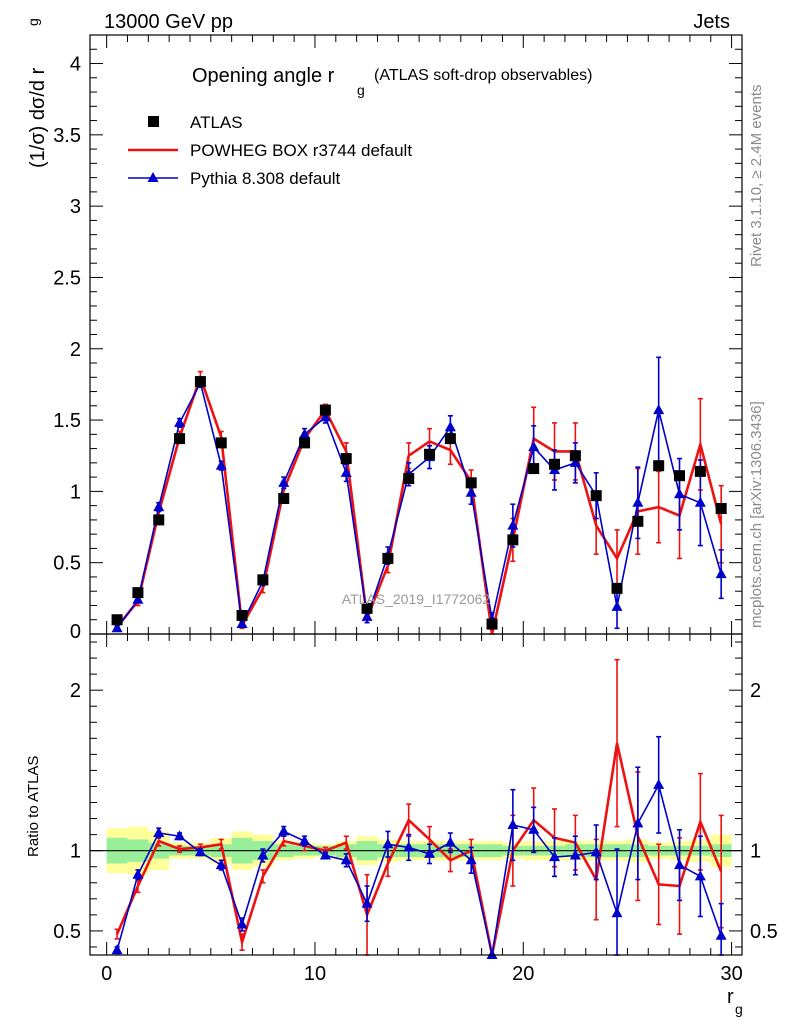  Describe the element at coordinates (168, 22) in the screenshot. I see `header-left: 13000 GeV pp` at that location.